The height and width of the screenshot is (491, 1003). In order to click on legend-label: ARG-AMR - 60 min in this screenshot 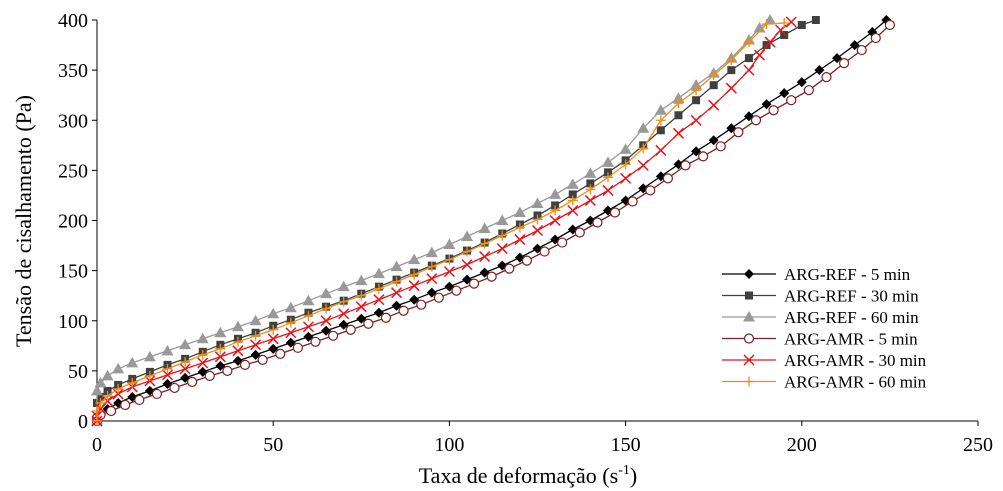, I will do `click(855, 382)`.